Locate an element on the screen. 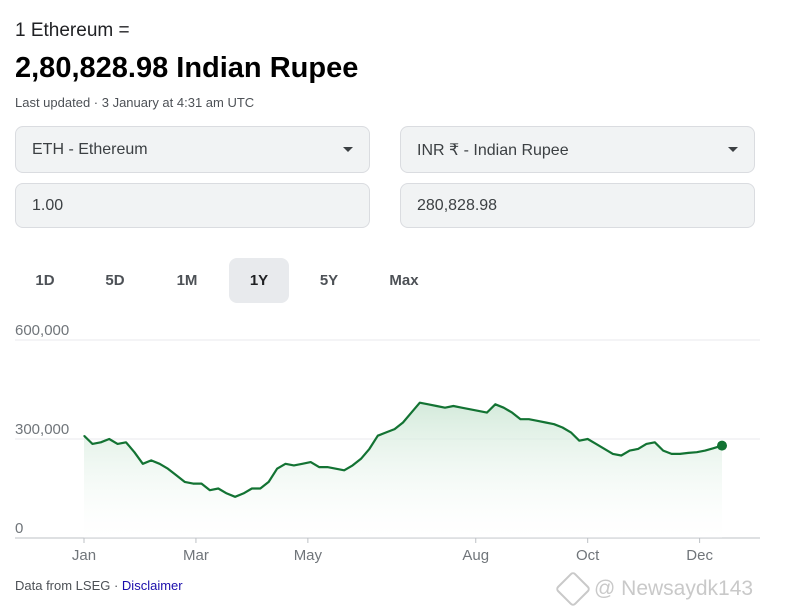 The image size is (786, 614). from-currency-select: ETH - Ethereum is located at coordinates (192, 149).